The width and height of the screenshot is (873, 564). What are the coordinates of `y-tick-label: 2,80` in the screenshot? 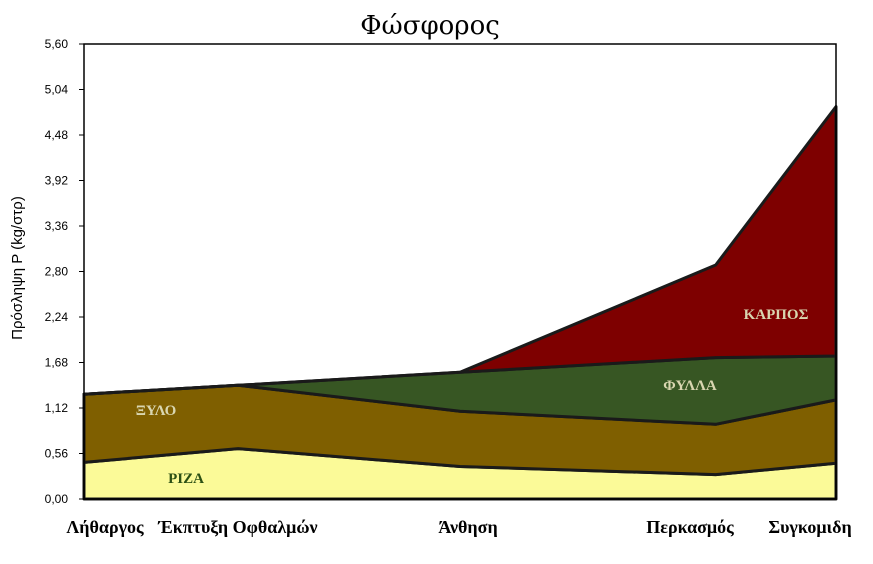 It's located at (57, 272).